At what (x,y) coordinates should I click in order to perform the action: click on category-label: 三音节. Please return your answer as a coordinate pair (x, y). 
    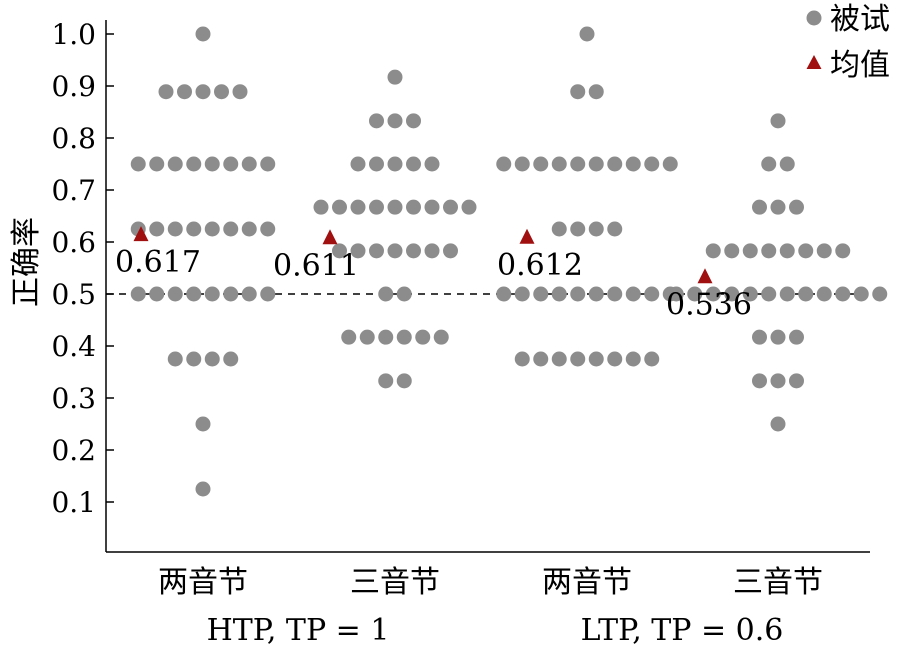
    Looking at the image, I should click on (778, 582).